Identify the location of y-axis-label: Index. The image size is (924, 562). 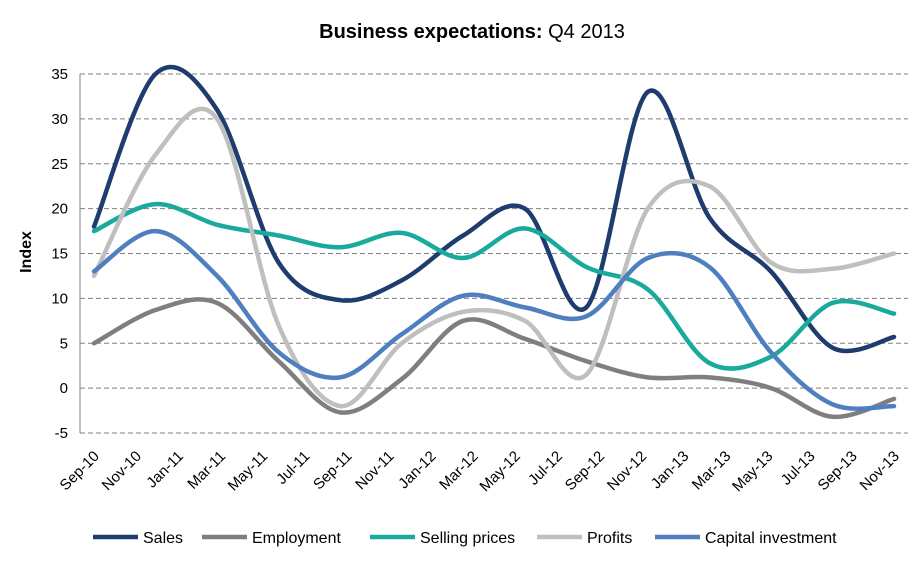
(26, 252).